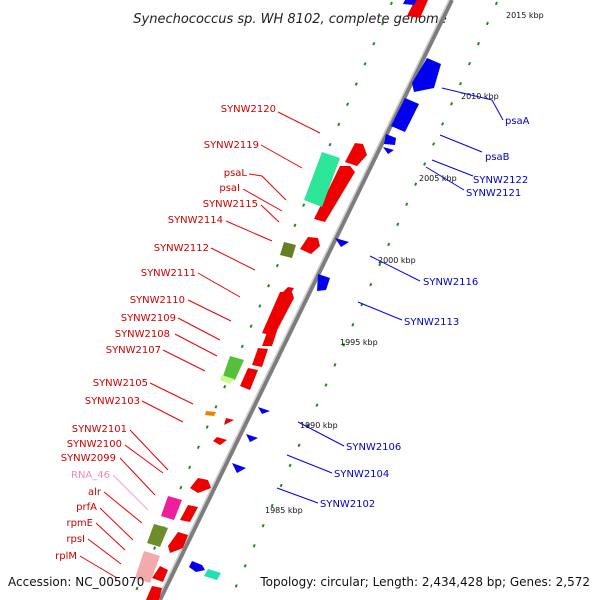 This screenshot has height=600, width=600. What do you see at coordinates (142, 334) in the screenshot?
I see `gene-label: SYNW2108` at bounding box center [142, 334].